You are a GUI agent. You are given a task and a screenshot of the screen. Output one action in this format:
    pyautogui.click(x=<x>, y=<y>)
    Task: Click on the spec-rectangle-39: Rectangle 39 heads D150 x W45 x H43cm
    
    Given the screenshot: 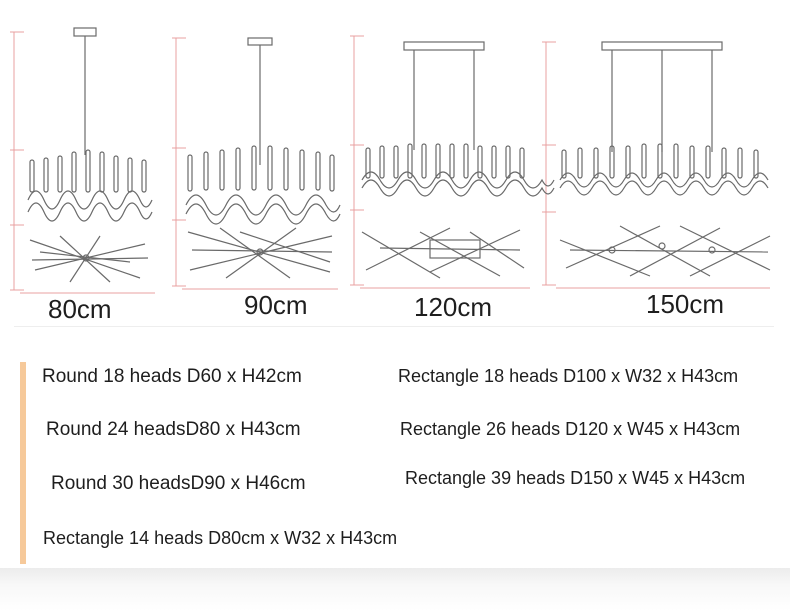 What is the action you would take?
    pyautogui.click(x=575, y=478)
    